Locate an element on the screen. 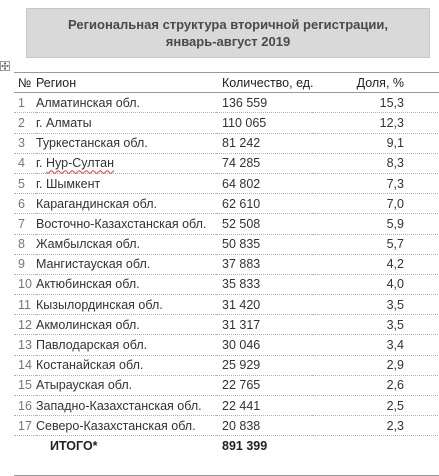 This screenshot has width=439, height=476. row-count: 64 802 is located at coordinates (264, 184).